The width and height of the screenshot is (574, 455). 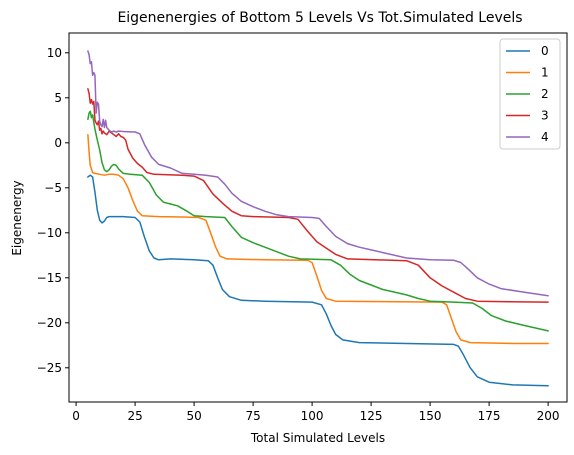 I want to click on x-tick-label-4: 100, so click(x=312, y=416).